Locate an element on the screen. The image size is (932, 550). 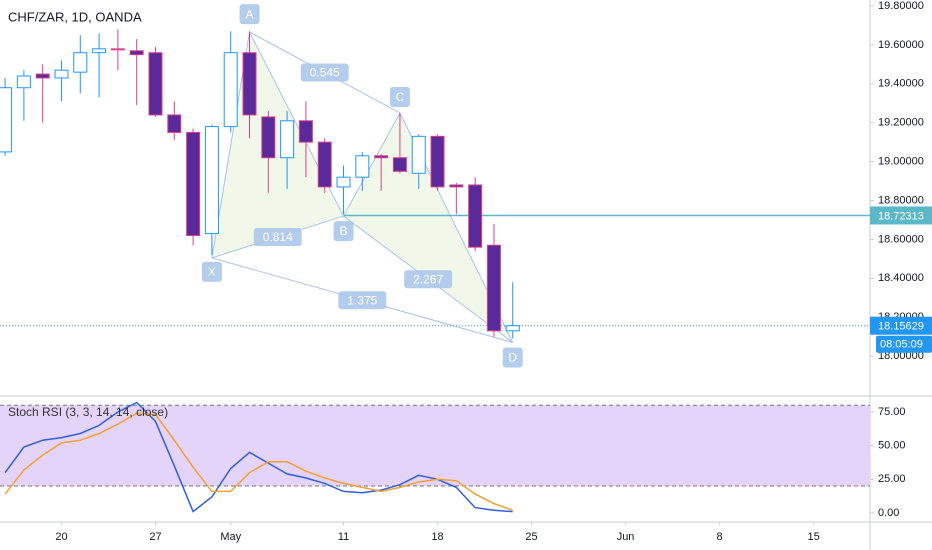
stoch-band is located at coordinates (435, 446).